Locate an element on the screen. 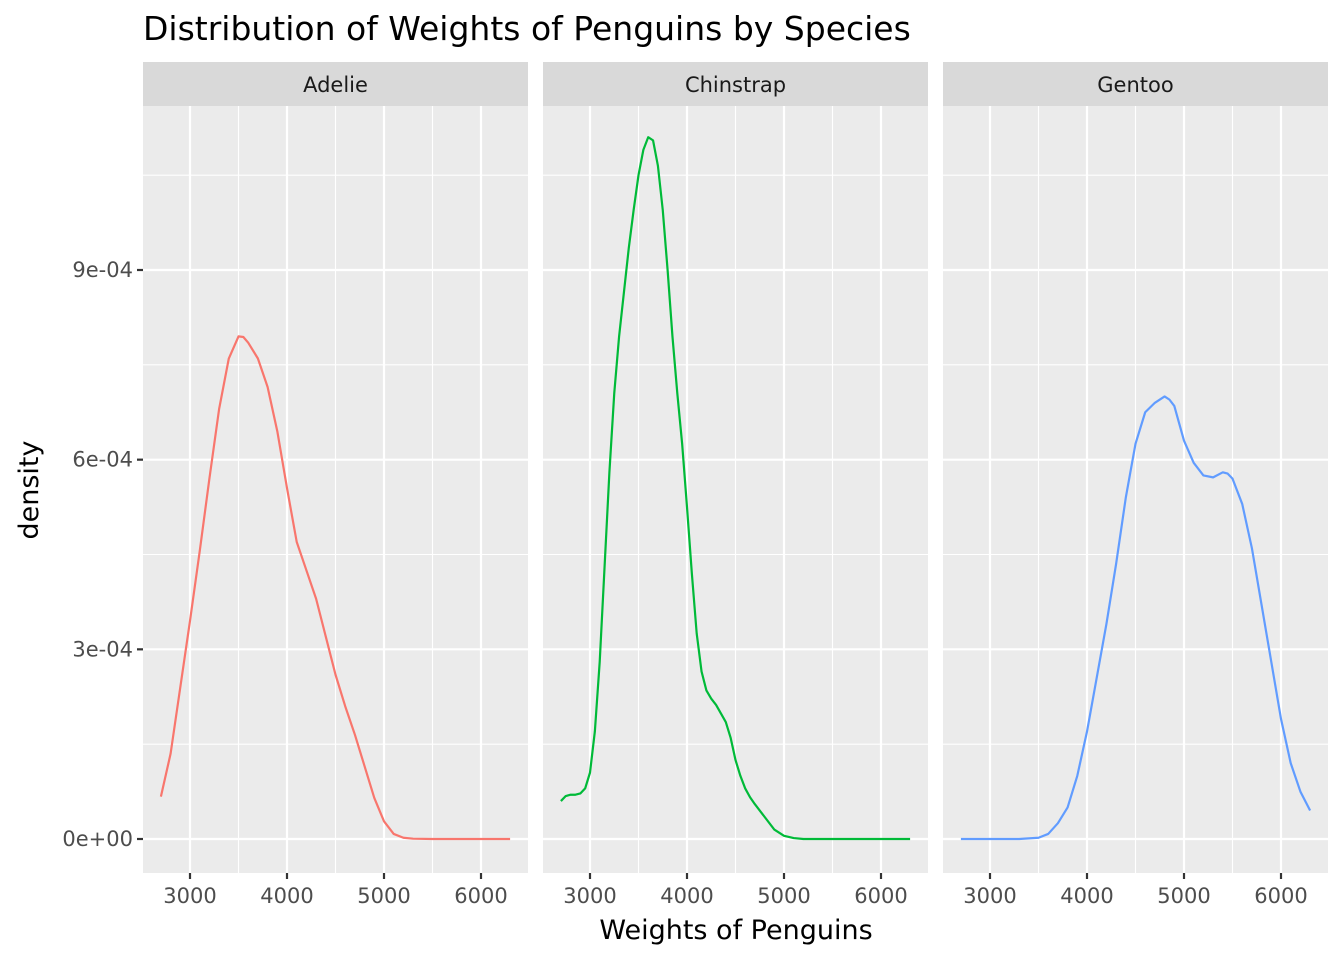 Image resolution: width=1344 pixels, height=960 pixels. density-line-gentoo is located at coordinates (1136, 618).